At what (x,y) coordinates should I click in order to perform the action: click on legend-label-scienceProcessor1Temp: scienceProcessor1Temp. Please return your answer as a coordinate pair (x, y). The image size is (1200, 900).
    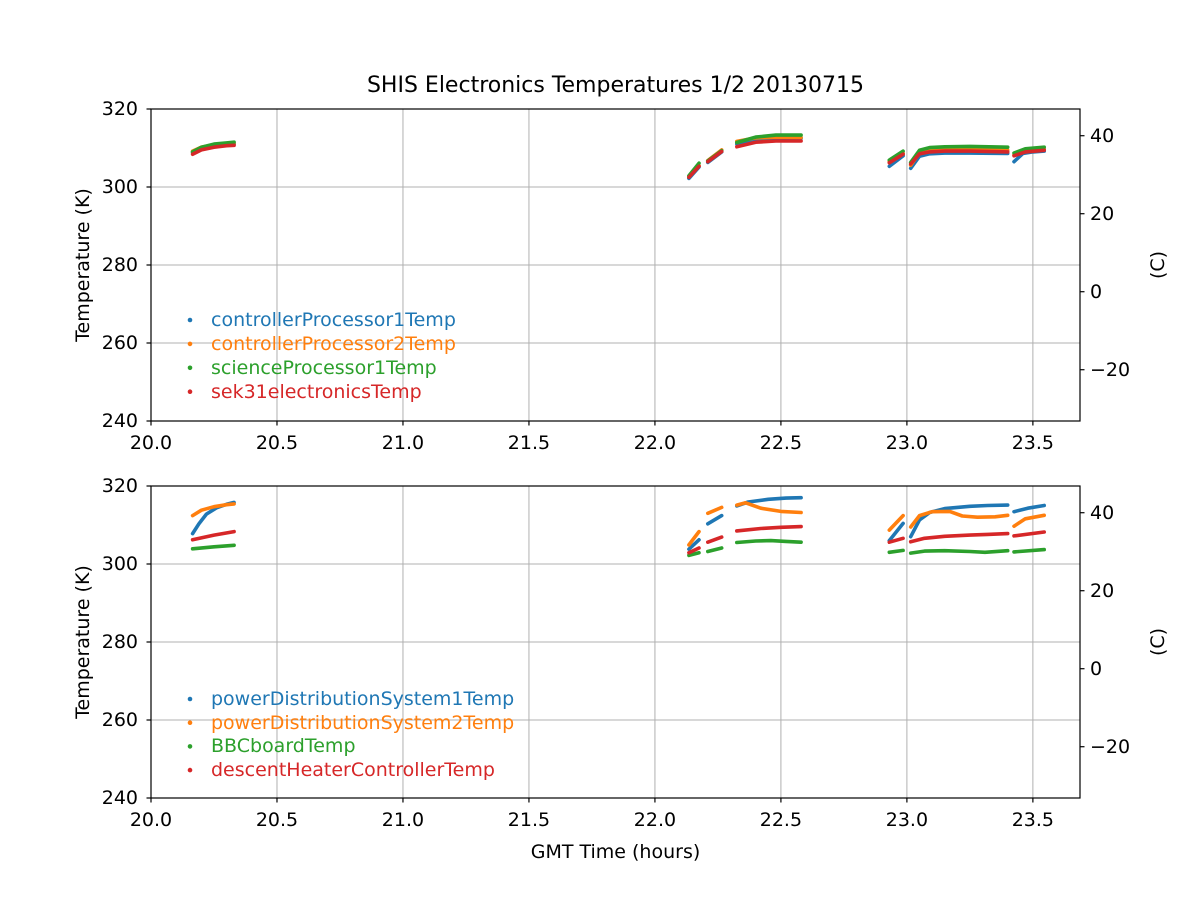
    Looking at the image, I should click on (324, 367).